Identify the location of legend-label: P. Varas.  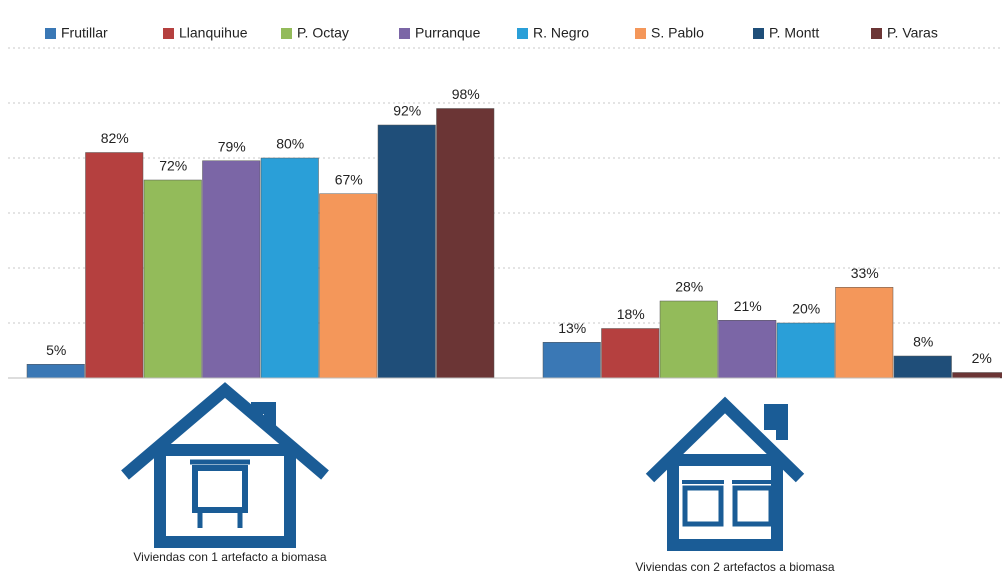
(912, 33).